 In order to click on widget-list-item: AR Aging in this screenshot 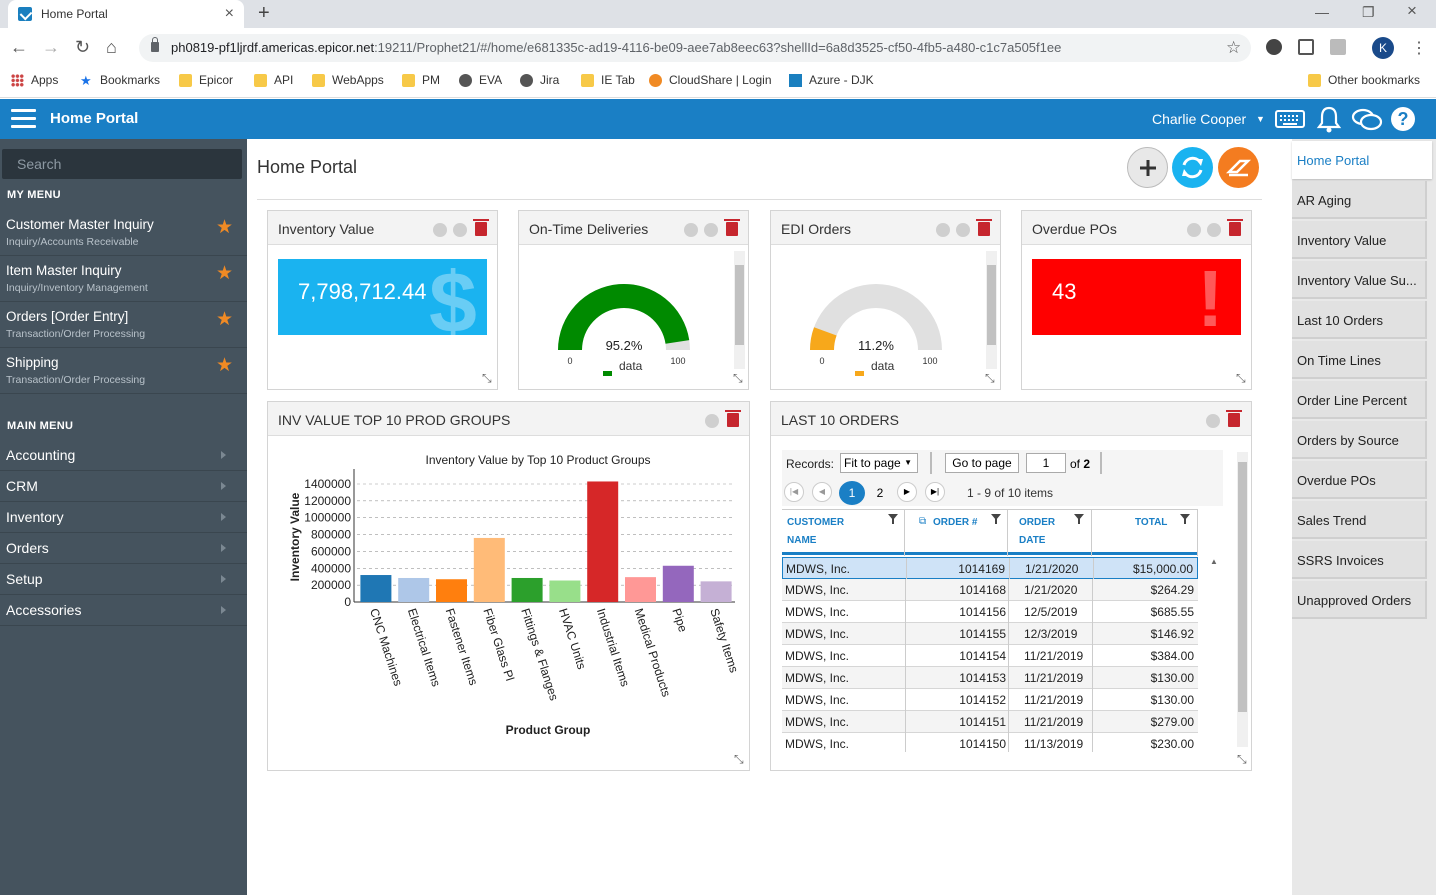, I will do `click(1359, 200)`.